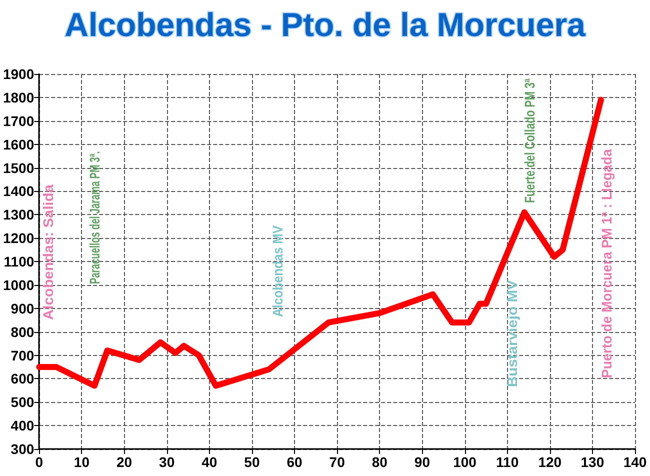 This screenshot has width=650, height=476. Describe the element at coordinates (252, 462) in the screenshot. I see `x-tick-label: 50` at that location.